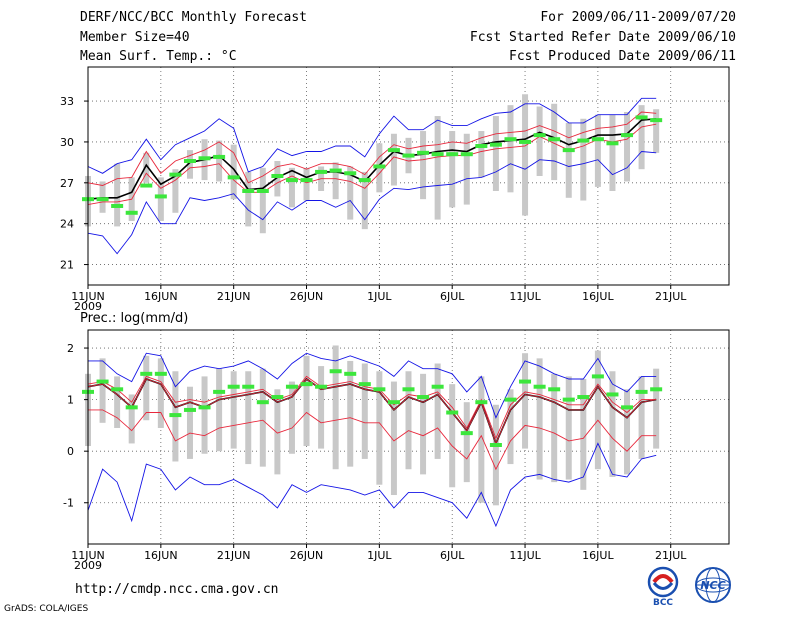 This screenshot has width=800, height=618. Describe the element at coordinates (161, 555) in the screenshot. I see `x-tick-label: 16JUN` at that location.